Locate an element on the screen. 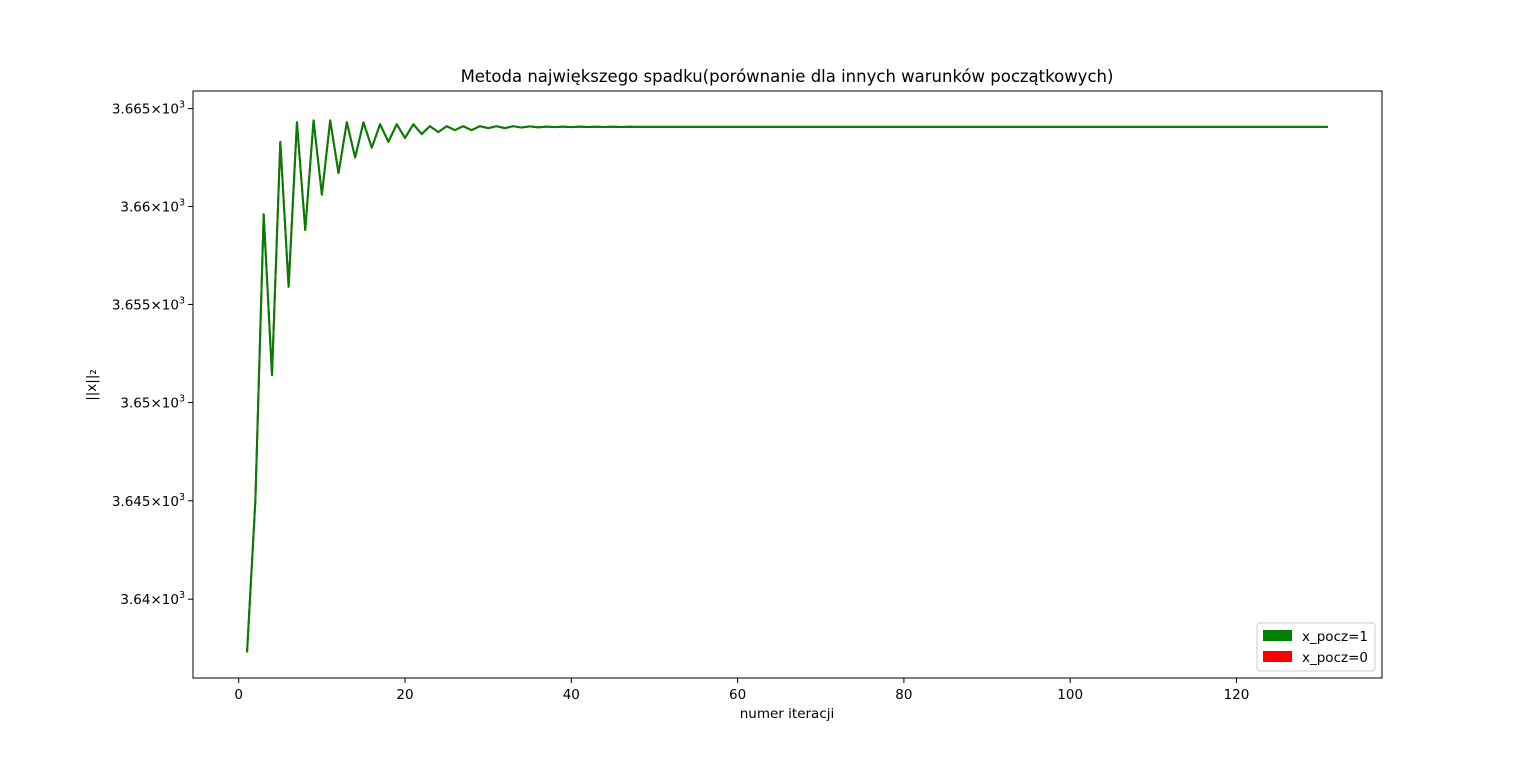 The image size is (1536, 761). x-tick-label: 100 is located at coordinates (1070, 695).